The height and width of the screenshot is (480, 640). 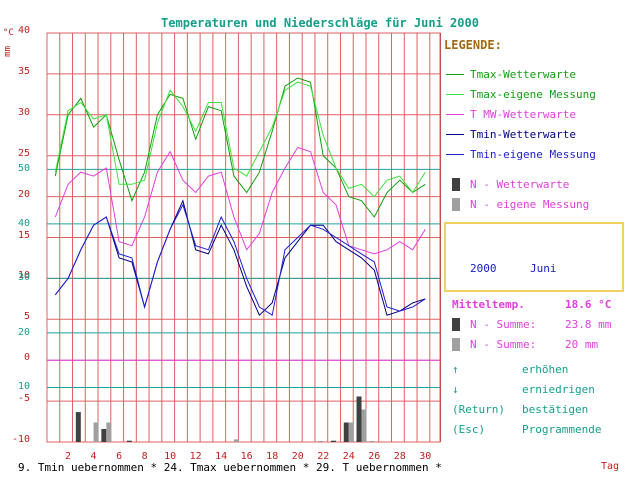 I want to click on x-tick-label: 20, so click(x=297, y=456).